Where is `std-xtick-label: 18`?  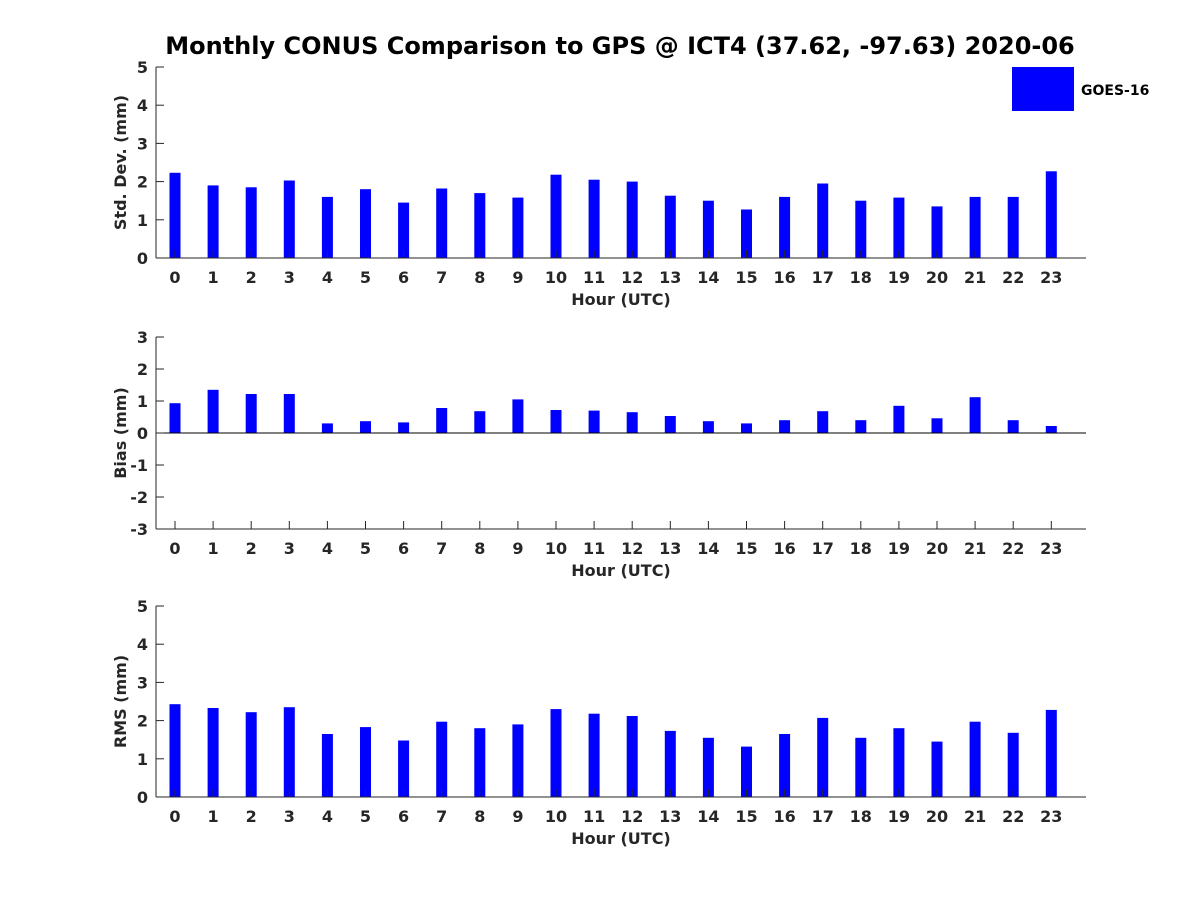
std-xtick-label: 18 is located at coordinates (861, 277).